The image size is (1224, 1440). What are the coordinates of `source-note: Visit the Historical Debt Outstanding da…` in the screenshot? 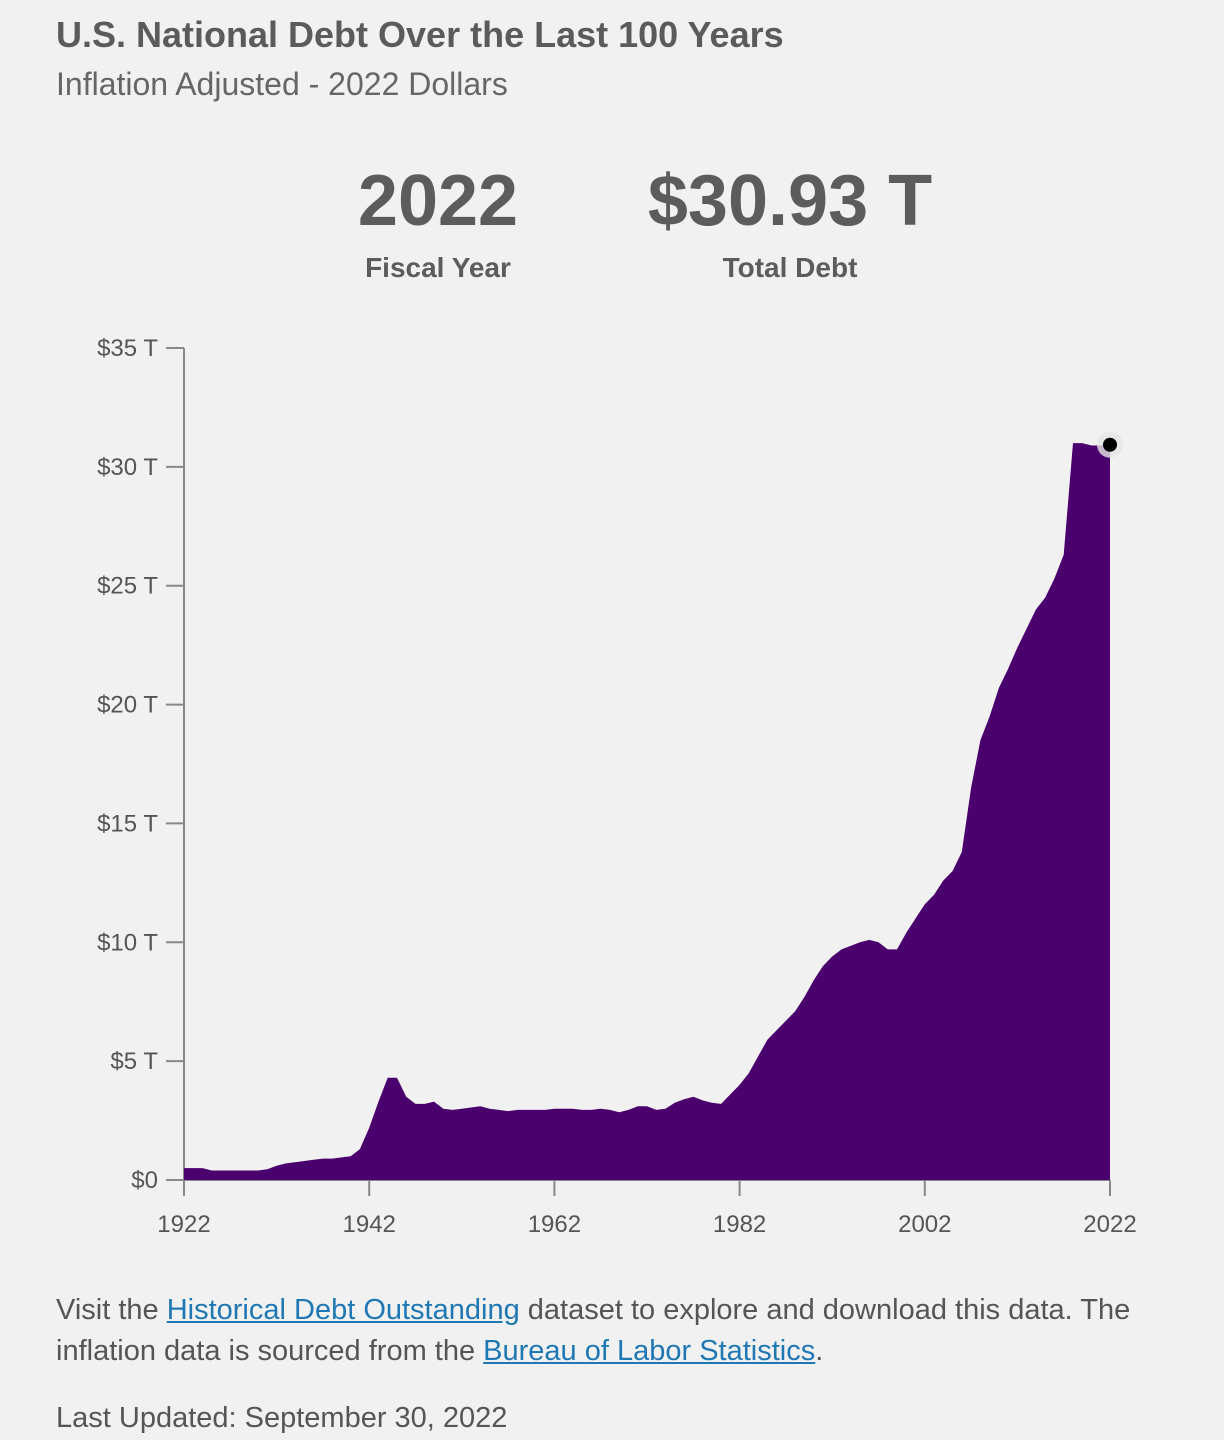 It's located at (616, 1331).